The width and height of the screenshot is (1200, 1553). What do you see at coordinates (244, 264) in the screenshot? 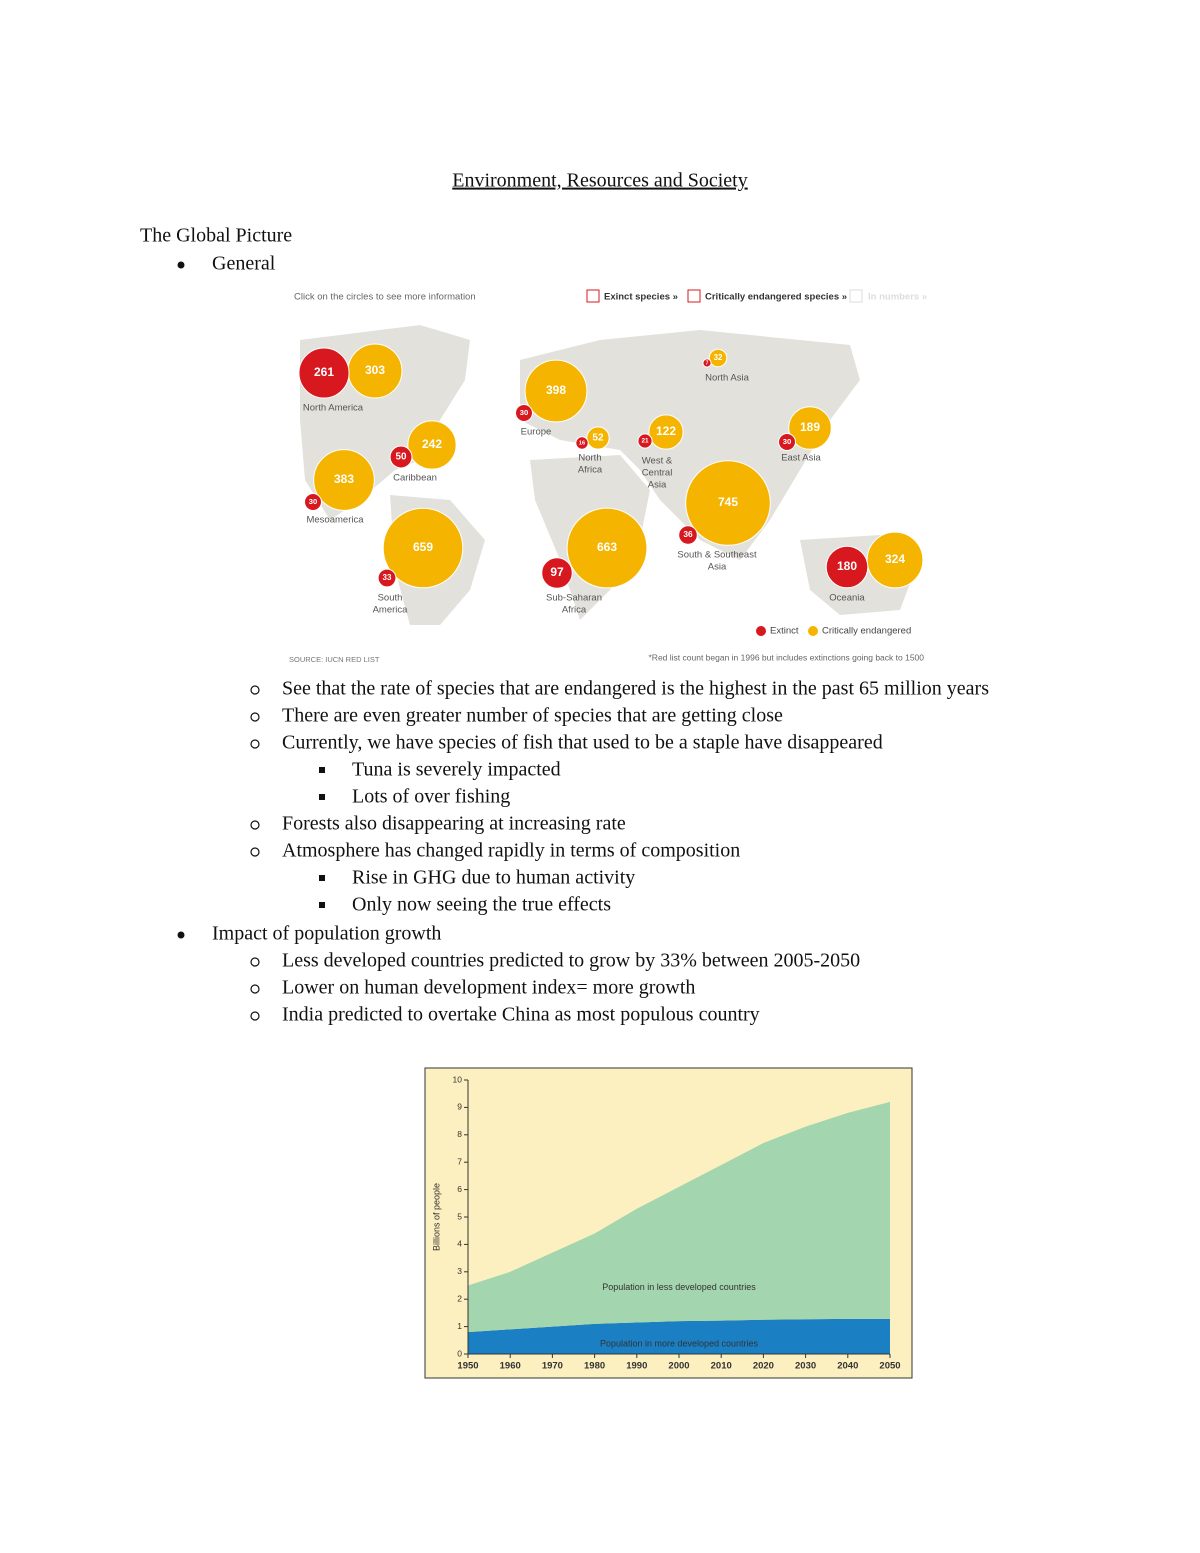
I see `list-item: General` at bounding box center [244, 264].